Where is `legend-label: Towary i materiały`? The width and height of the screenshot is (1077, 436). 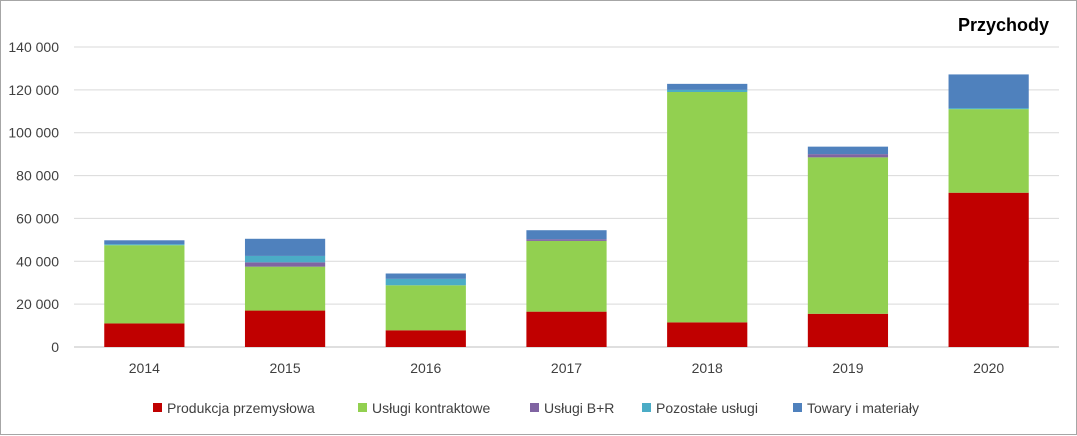
legend-label: Towary i materiały is located at coordinates (863, 408).